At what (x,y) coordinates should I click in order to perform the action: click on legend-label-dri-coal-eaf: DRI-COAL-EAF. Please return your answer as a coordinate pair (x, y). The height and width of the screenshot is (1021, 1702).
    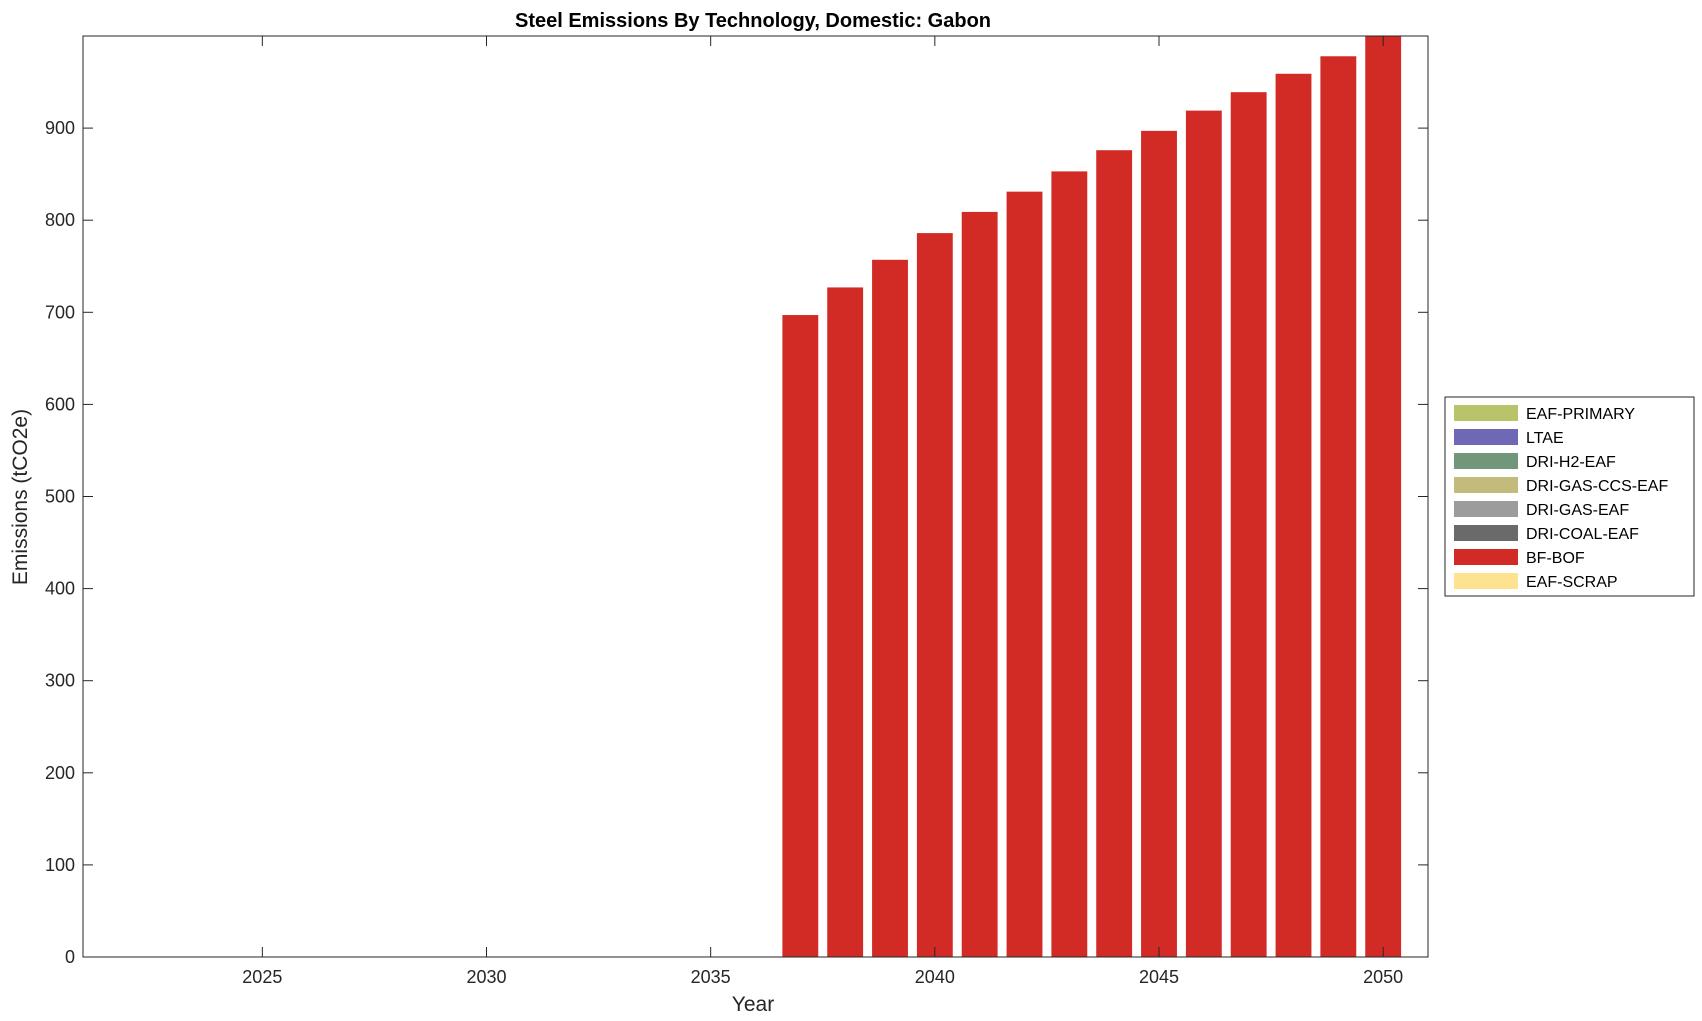
    Looking at the image, I should click on (1582, 534).